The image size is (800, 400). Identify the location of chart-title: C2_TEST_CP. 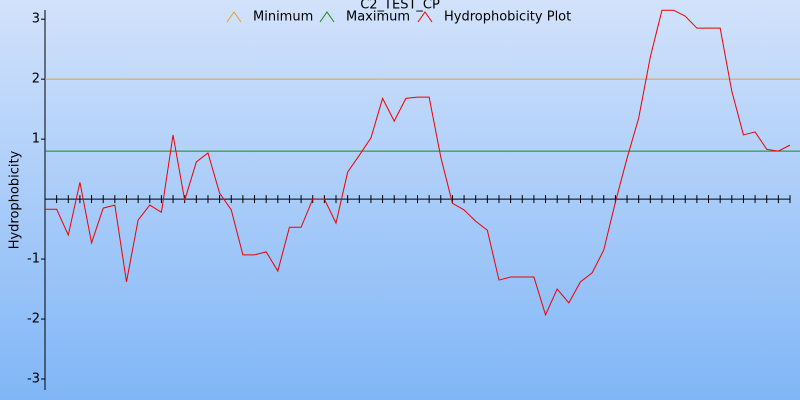
(400, 6).